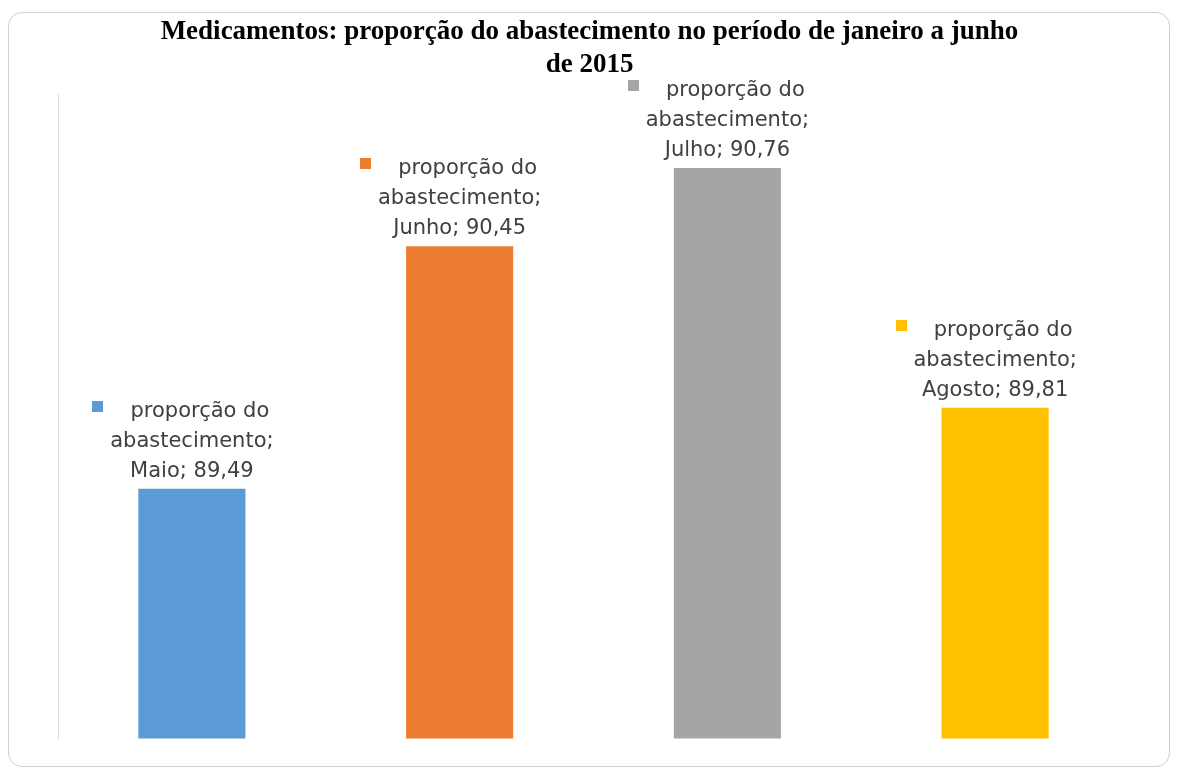  I want to click on data-label: proporção do abastecimento; Julho; 90,76, so click(727, 119).